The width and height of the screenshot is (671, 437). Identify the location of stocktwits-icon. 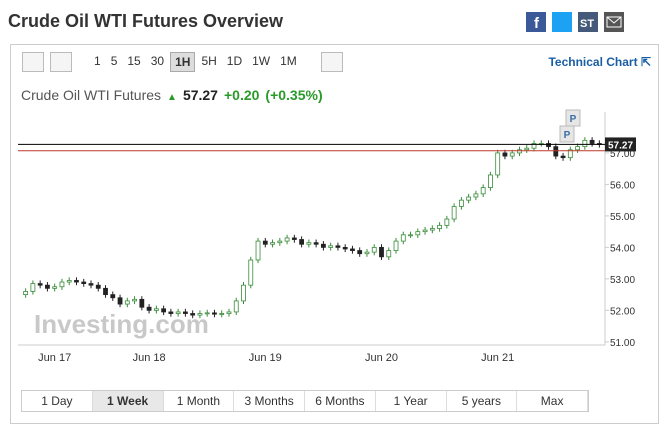
(588, 22).